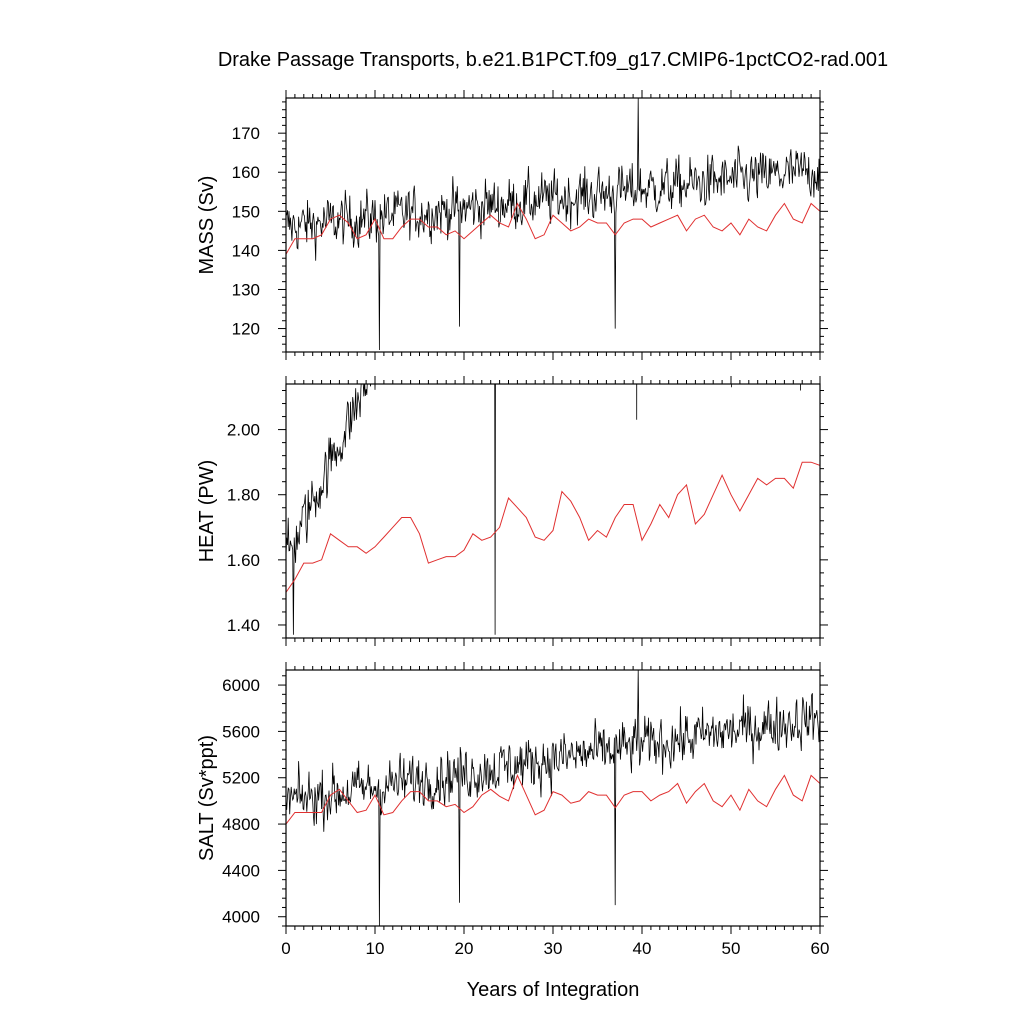 This screenshot has width=1024, height=1024. I want to click on y-tick-label: 5200, so click(241, 778).